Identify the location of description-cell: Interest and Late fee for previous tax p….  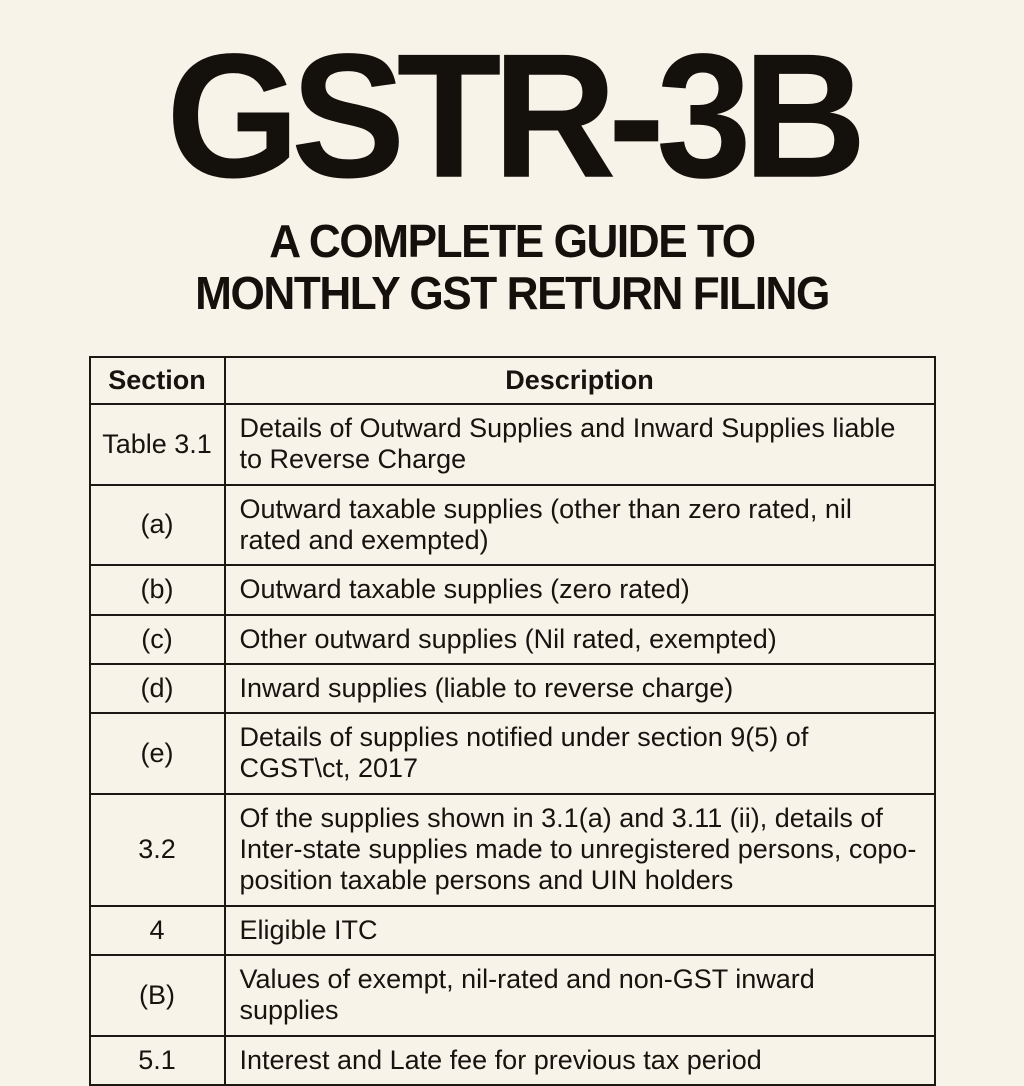
(579, 1060).